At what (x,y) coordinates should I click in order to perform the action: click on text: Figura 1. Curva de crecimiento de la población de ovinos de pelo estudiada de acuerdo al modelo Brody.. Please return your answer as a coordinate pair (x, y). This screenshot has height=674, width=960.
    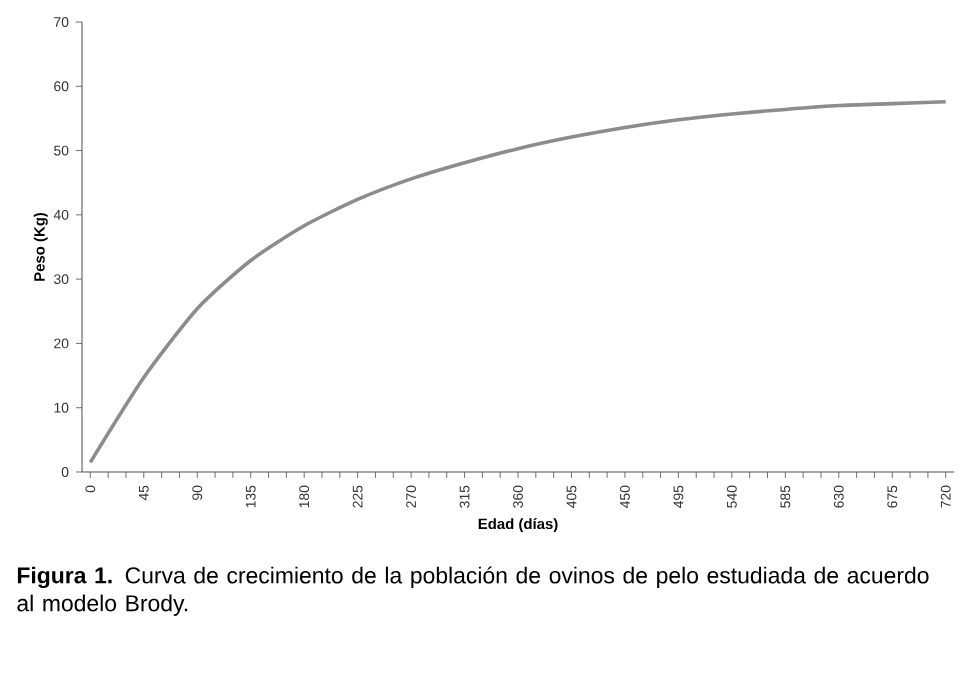
    Looking at the image, I should click on (473, 591).